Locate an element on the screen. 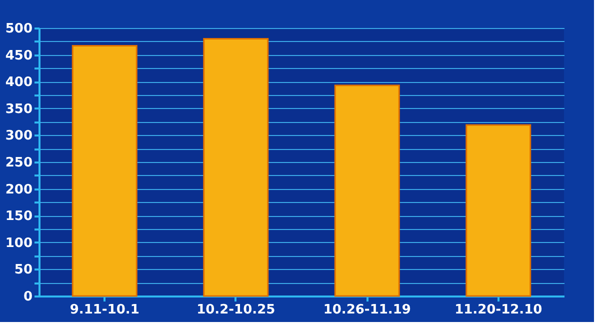 Image resolution: width=600 pixels, height=331 pixels. y-tick-label: 400 is located at coordinates (18, 82).